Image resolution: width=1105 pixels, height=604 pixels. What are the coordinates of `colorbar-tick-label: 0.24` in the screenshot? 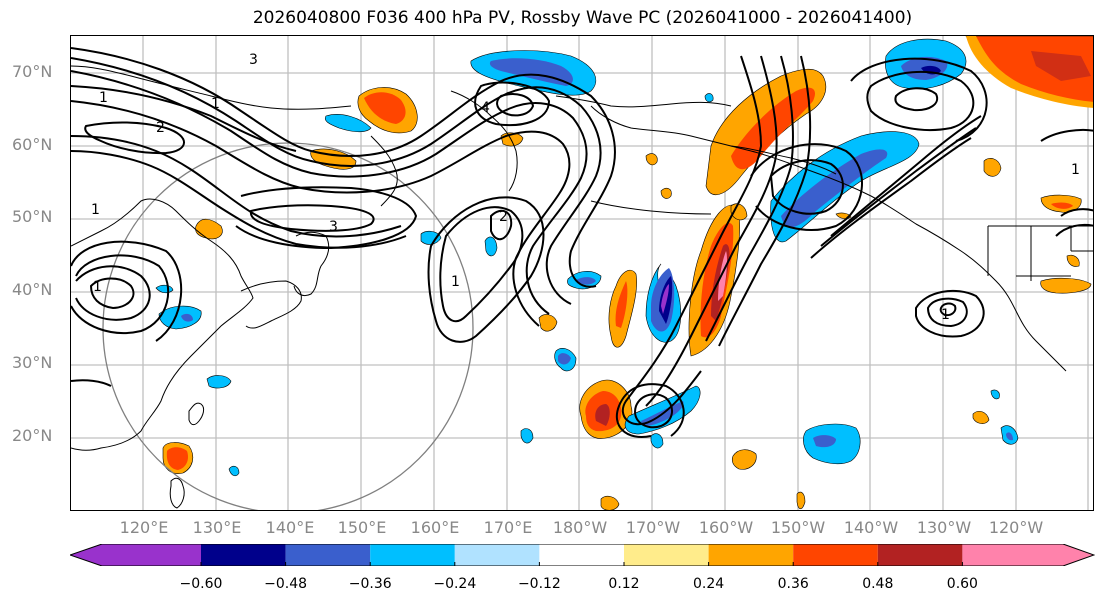 It's located at (709, 584).